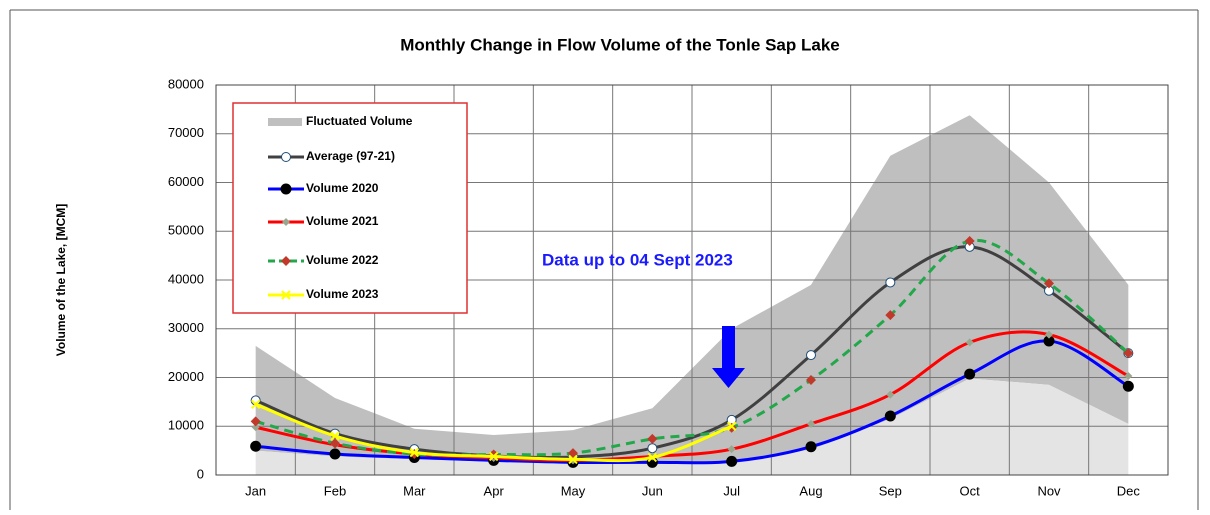  What do you see at coordinates (186, 327) in the screenshot?
I see `y-tick-label: 30000` at bounding box center [186, 327].